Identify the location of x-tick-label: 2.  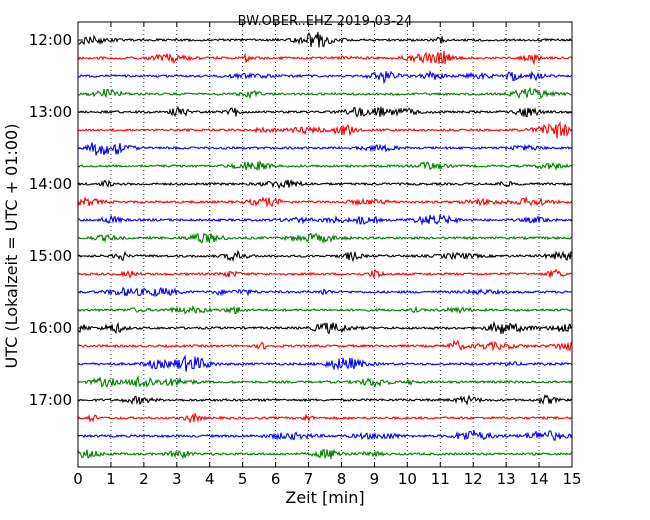
(144, 479).